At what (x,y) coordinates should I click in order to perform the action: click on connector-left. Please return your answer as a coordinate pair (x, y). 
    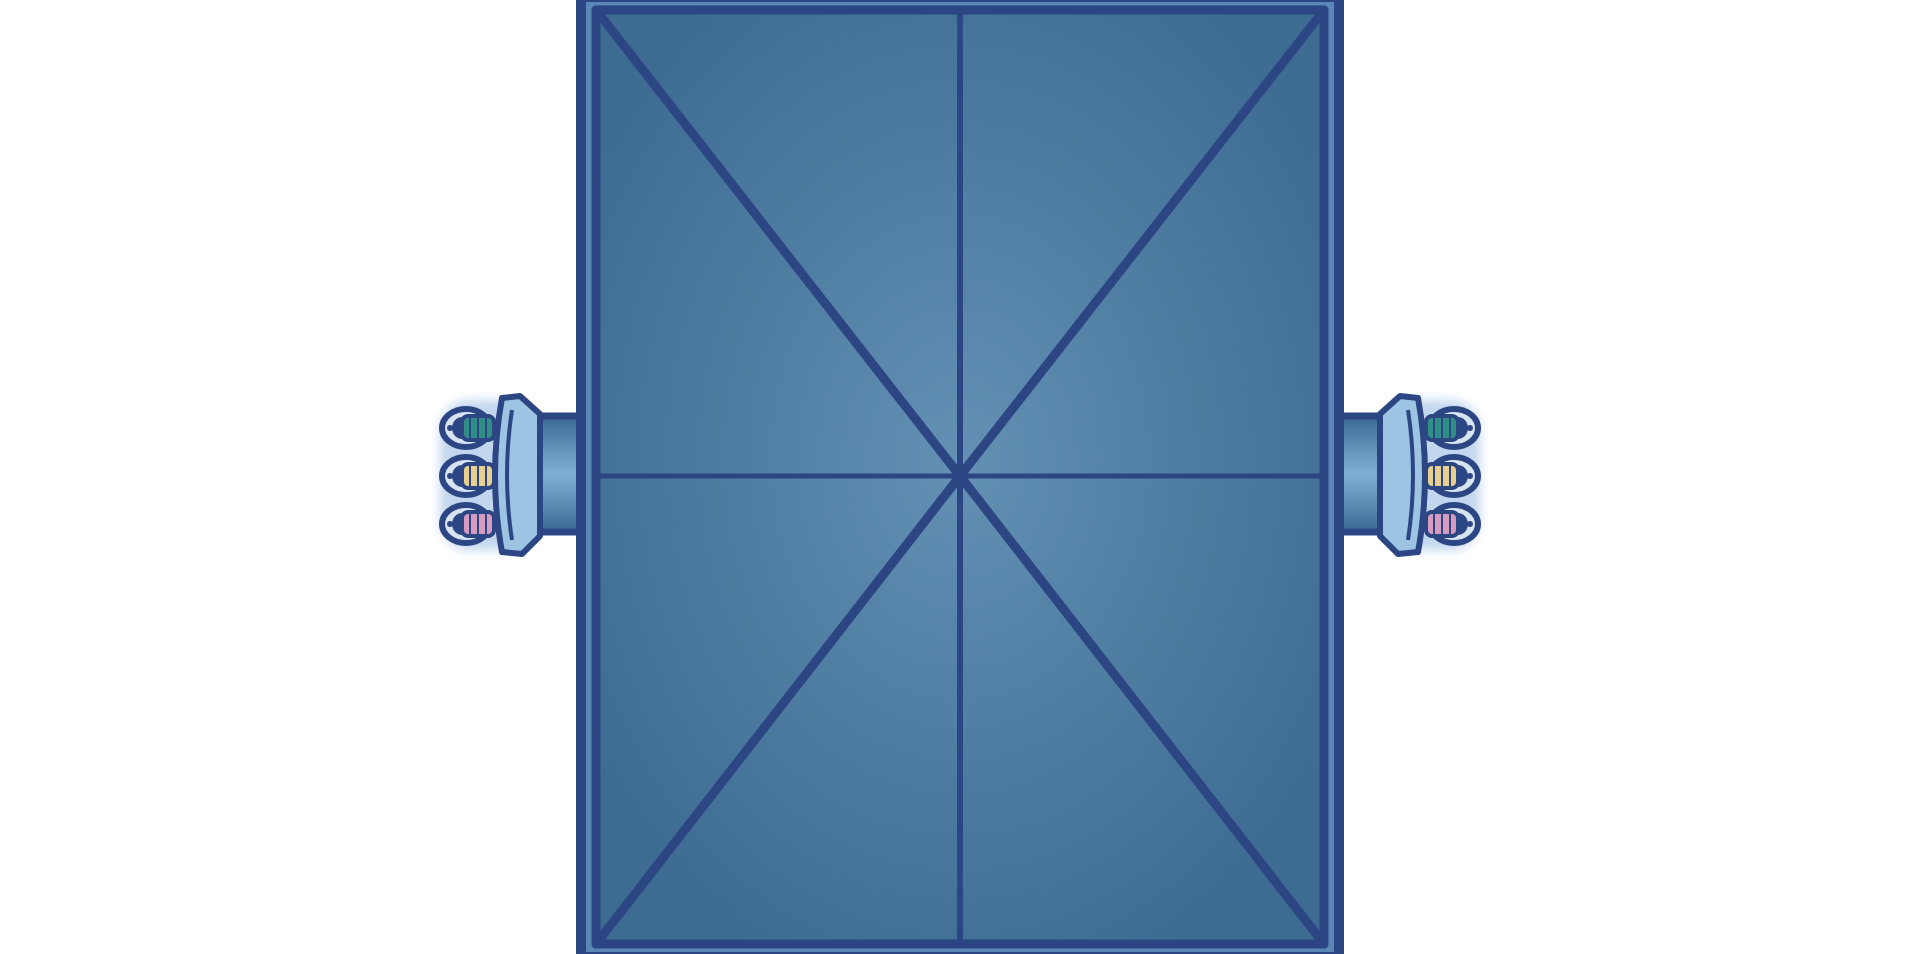
    Looking at the image, I should click on (511, 475).